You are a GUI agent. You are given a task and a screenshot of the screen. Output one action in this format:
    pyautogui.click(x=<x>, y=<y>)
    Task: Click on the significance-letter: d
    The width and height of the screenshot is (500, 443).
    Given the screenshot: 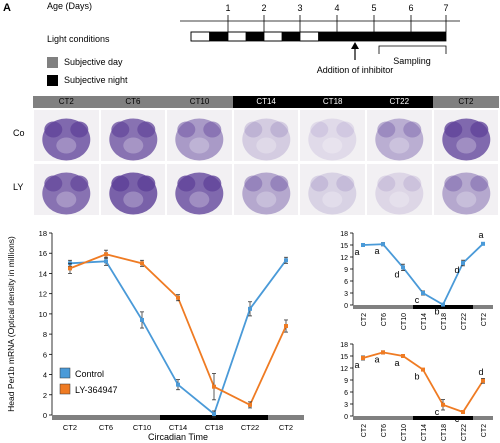 What is the action you would take?
    pyautogui.click(x=396, y=274)
    